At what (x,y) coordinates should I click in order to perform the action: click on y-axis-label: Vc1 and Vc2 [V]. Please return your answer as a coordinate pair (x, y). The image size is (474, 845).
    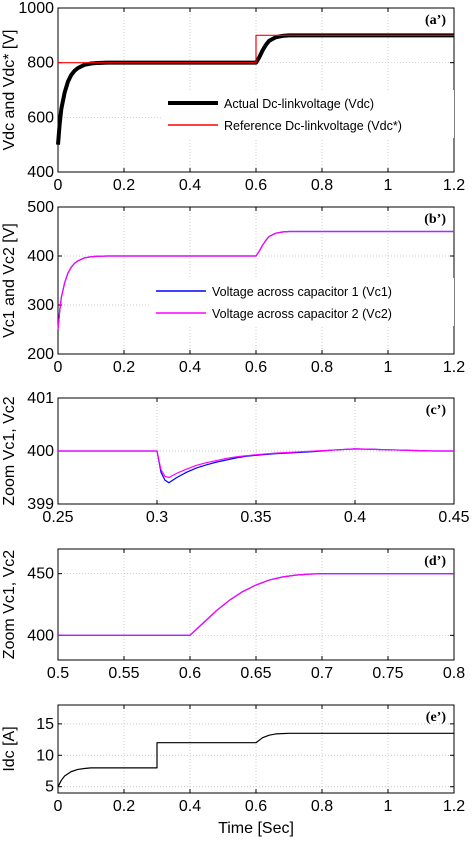
    Looking at the image, I should click on (9, 280).